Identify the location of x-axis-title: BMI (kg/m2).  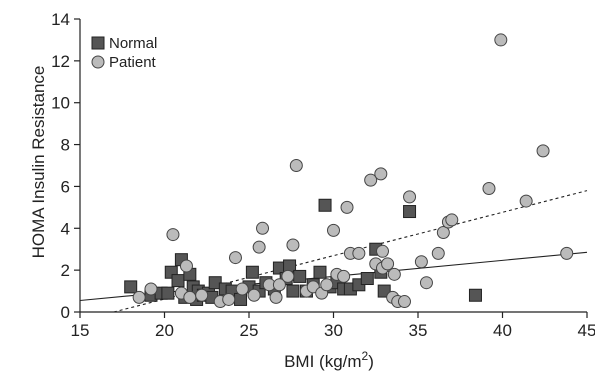
(329, 360).